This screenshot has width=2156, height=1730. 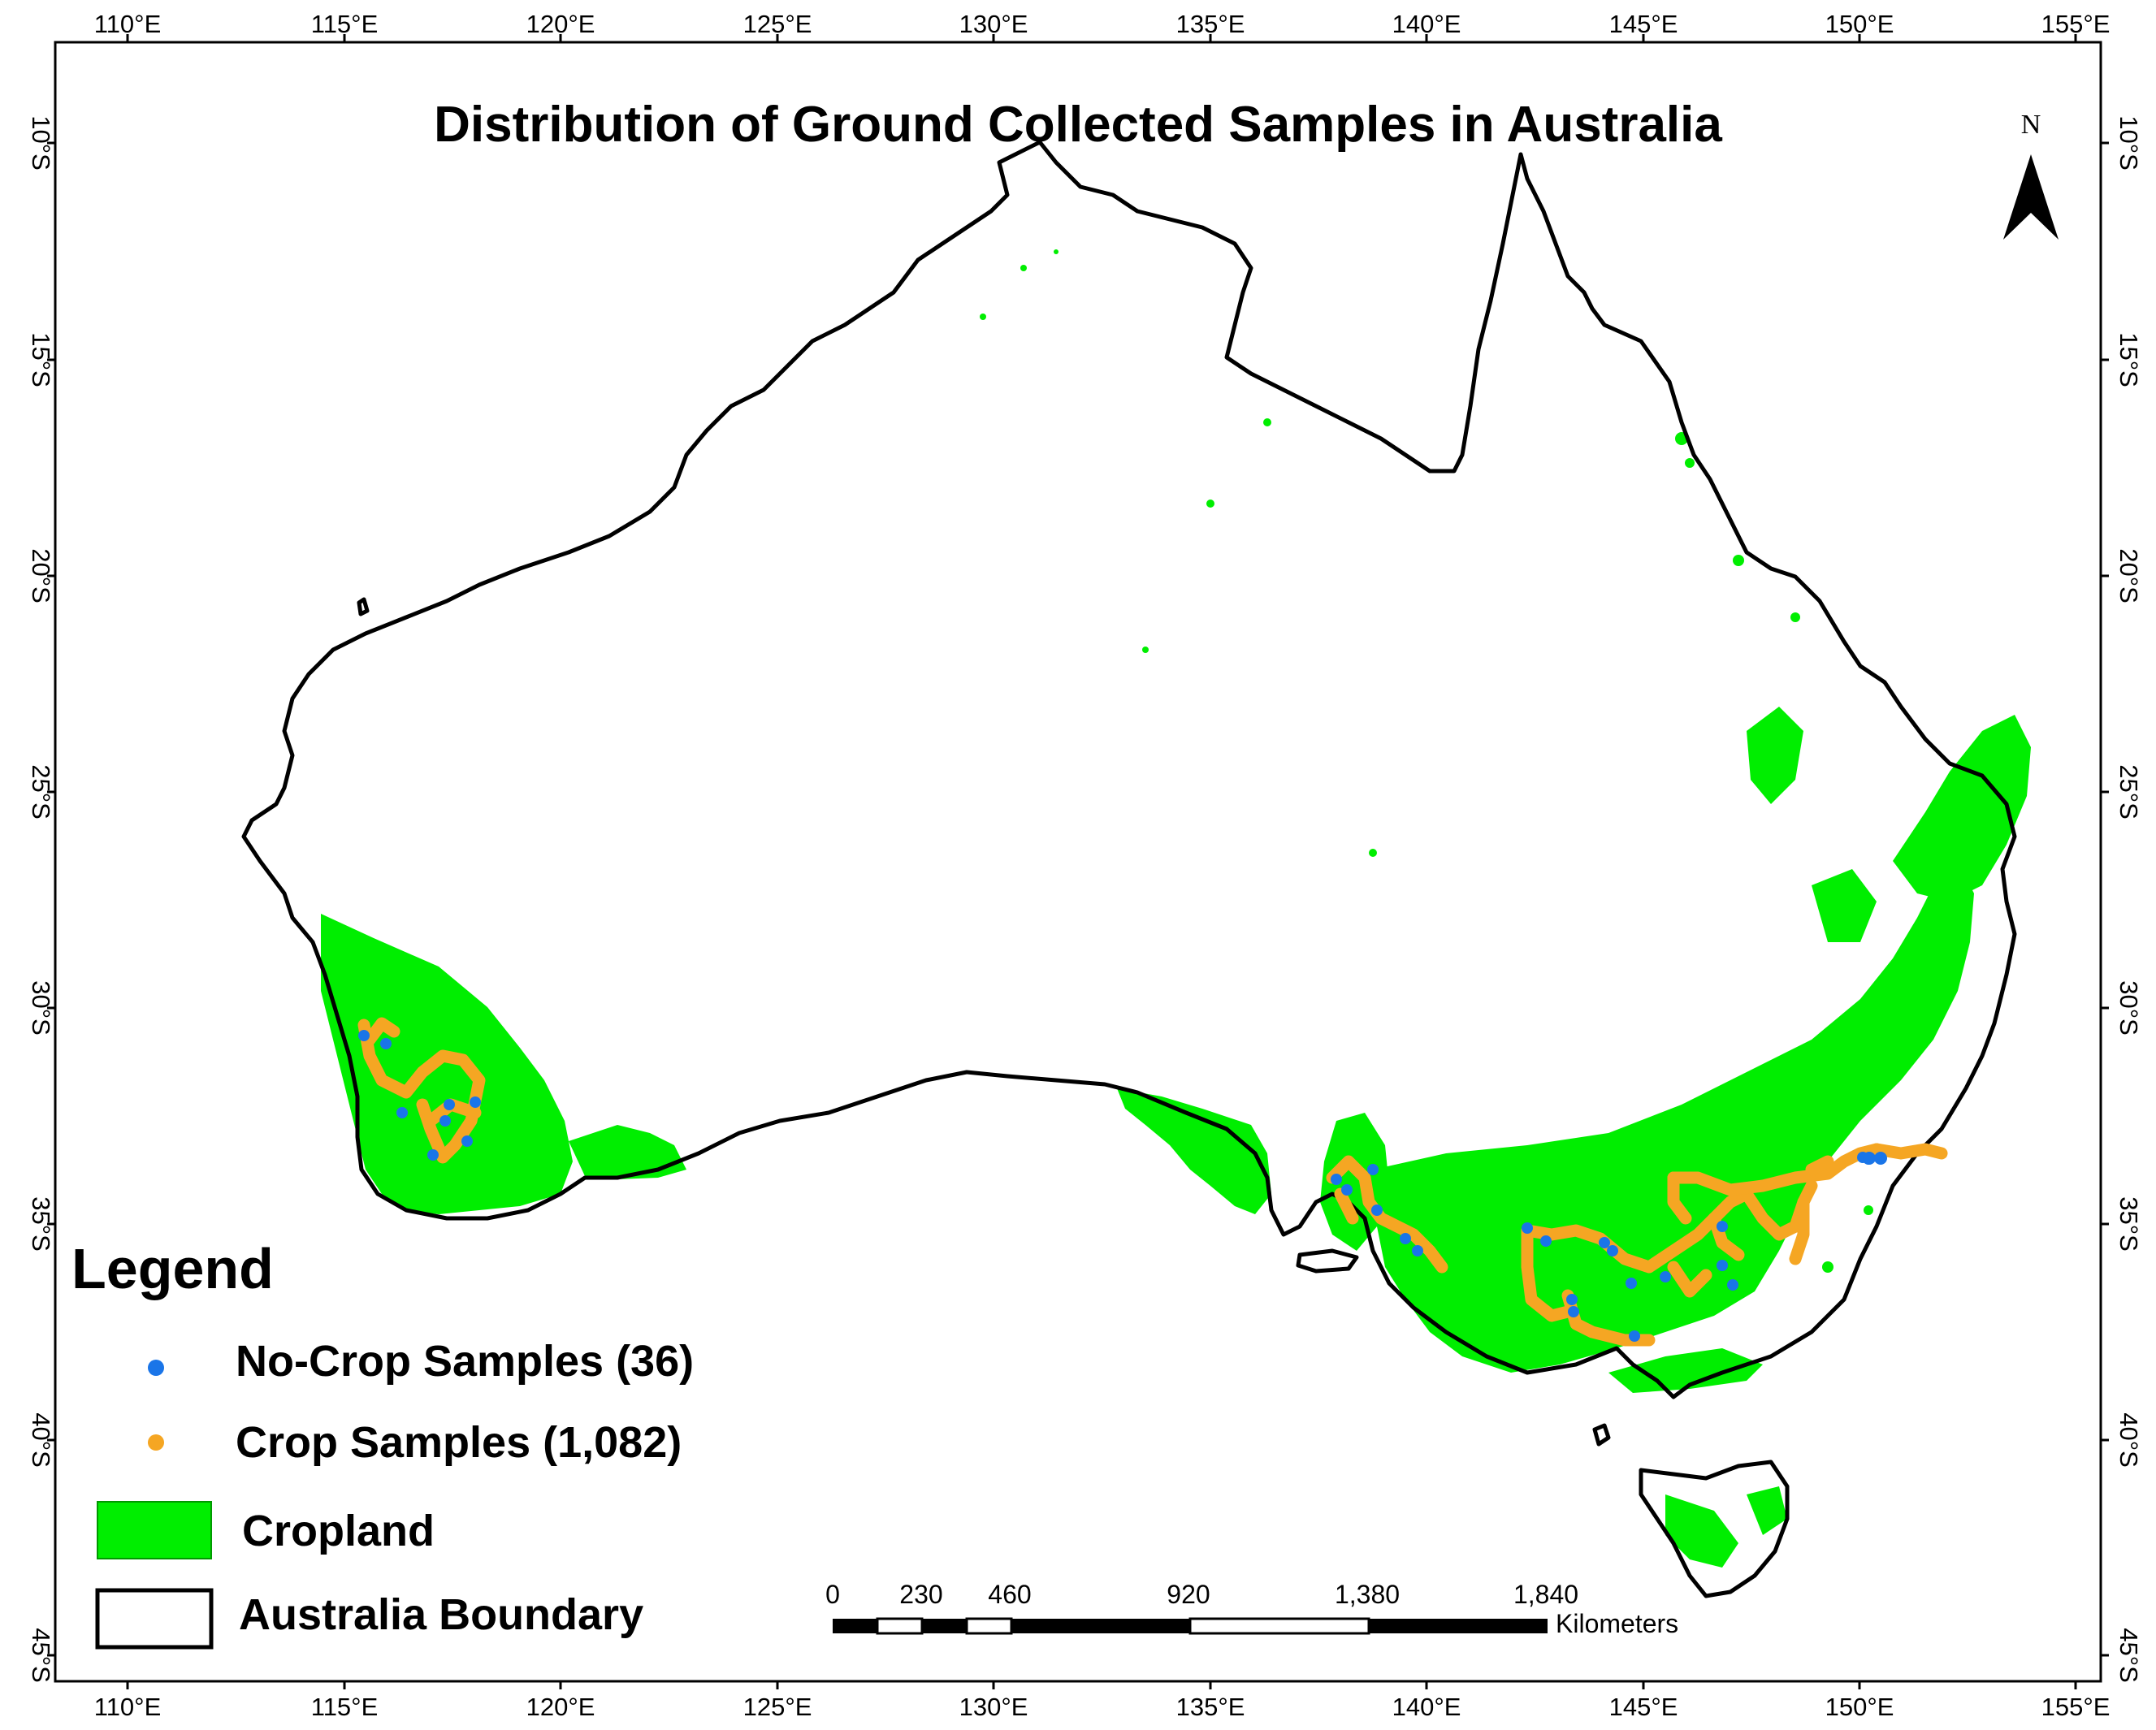 I want to click on lon-label: 135°E, so click(x=1211, y=1707).